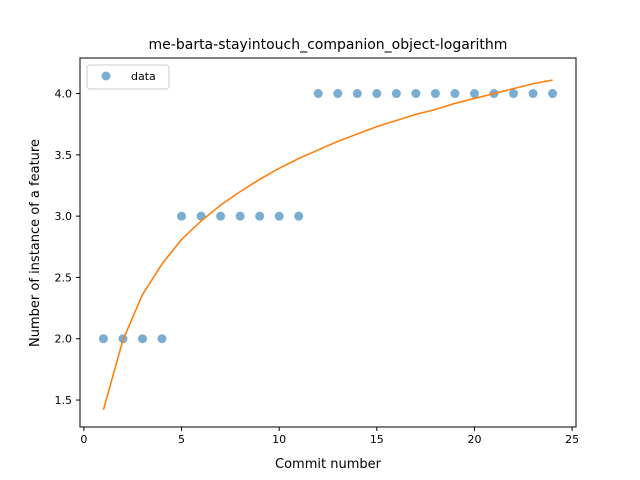 The height and width of the screenshot is (480, 640). I want to click on legend: data, so click(128, 77).